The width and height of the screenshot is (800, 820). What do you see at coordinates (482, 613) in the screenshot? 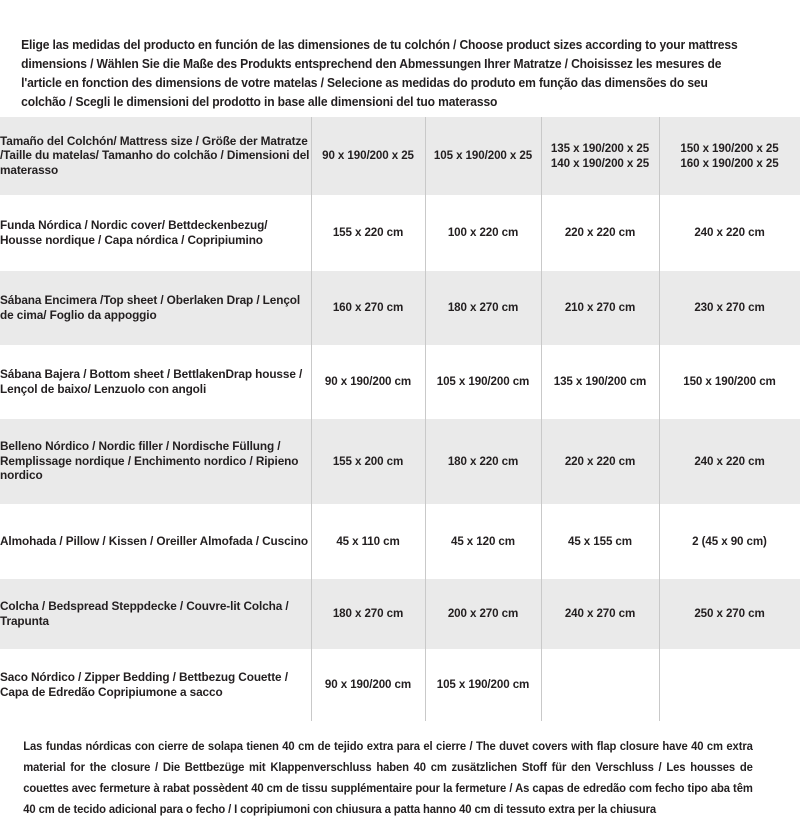
I see `cell-bedspread-c2: 200 x 270 cm` at bounding box center [482, 613].